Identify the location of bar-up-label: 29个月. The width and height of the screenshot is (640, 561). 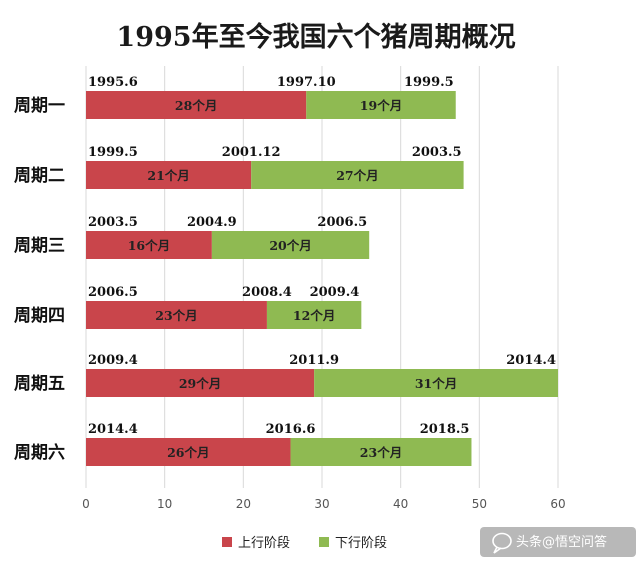
(200, 383).